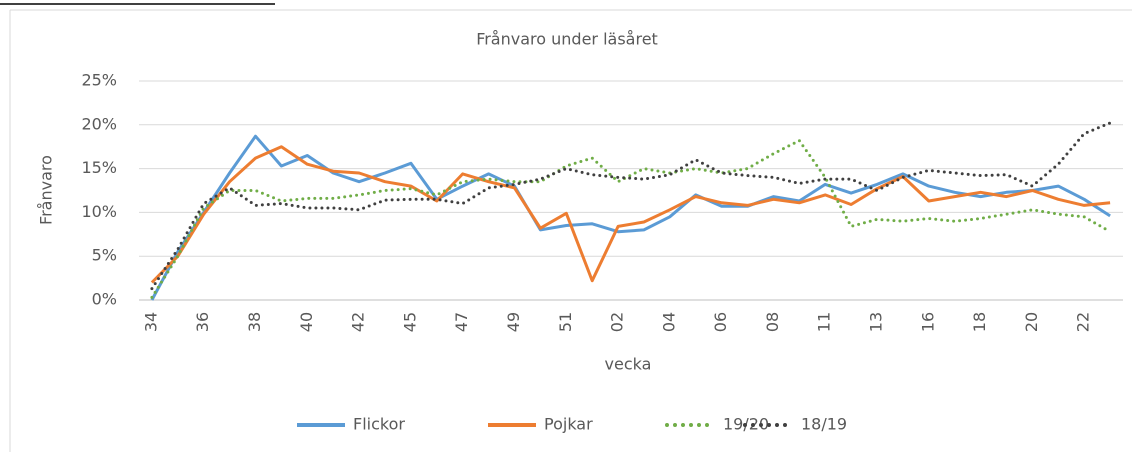 This screenshot has height=452, width=1132. I want to click on x-tick-label: 45, so click(409, 322).